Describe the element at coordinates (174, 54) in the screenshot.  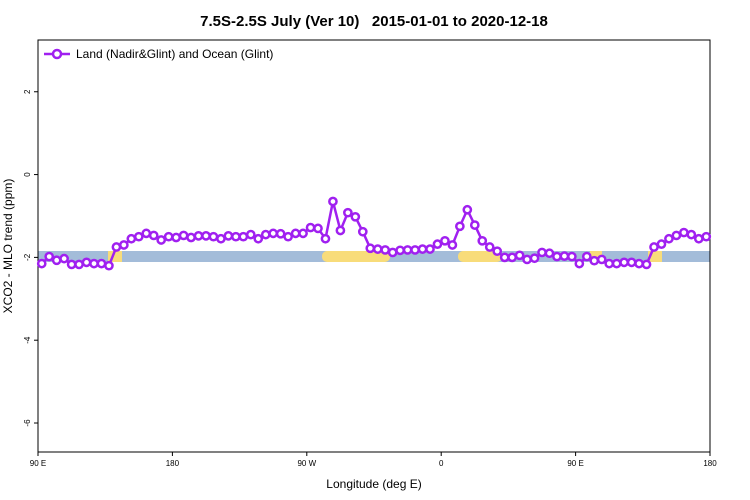
I see `legend-label: Land (Nadir&Glint) and Ocean (Glint)` at that location.